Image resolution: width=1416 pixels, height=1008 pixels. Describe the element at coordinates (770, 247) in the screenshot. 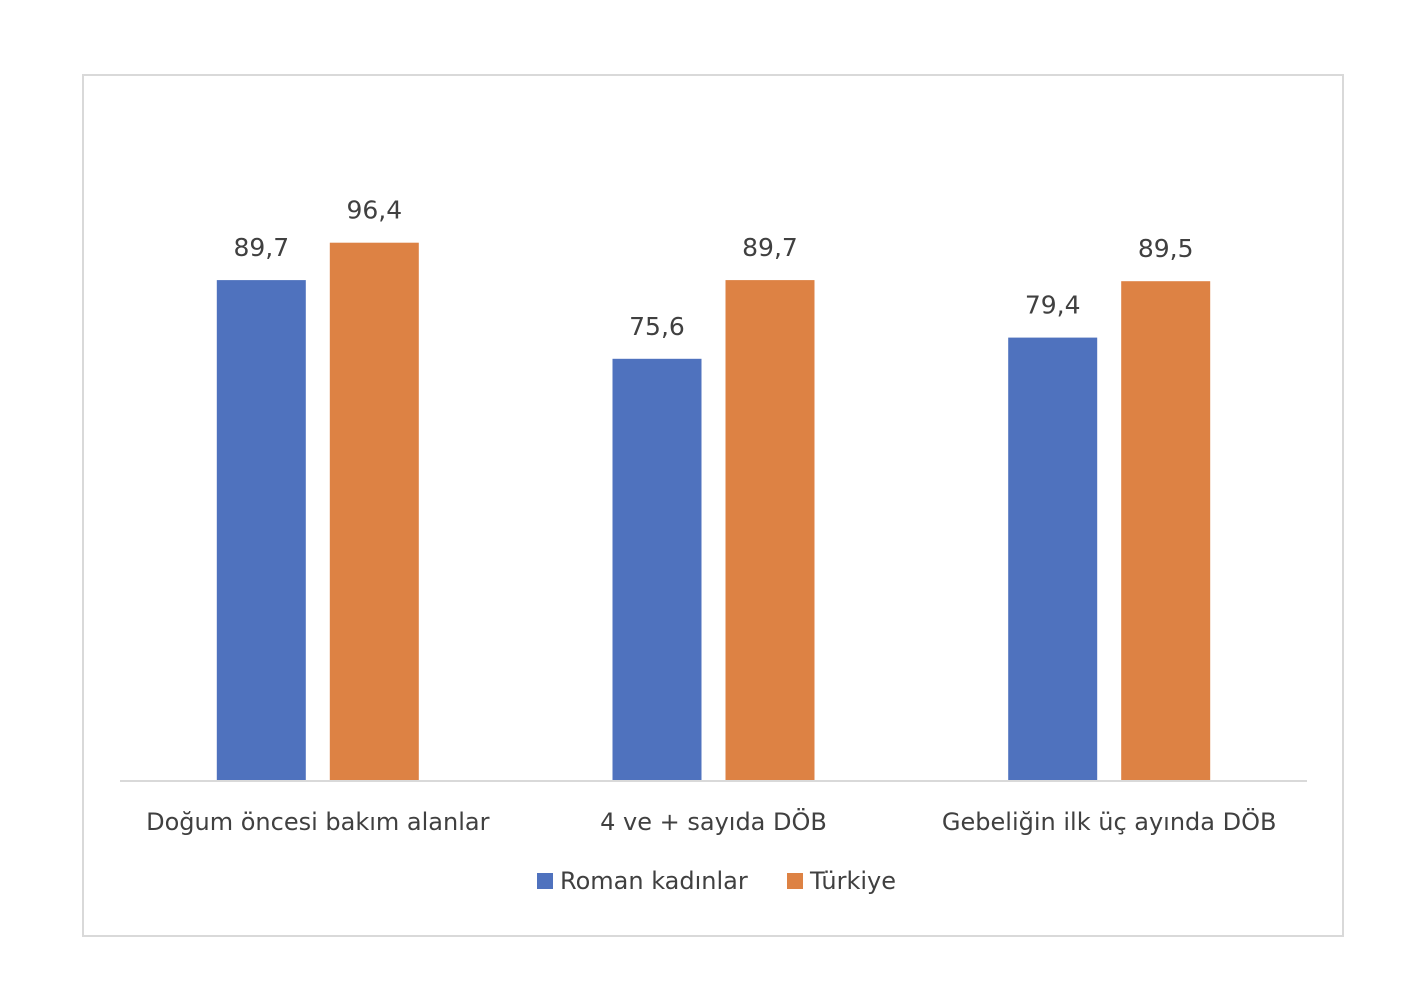

I see `data-label-turkiye-1: 89,7` at that location.